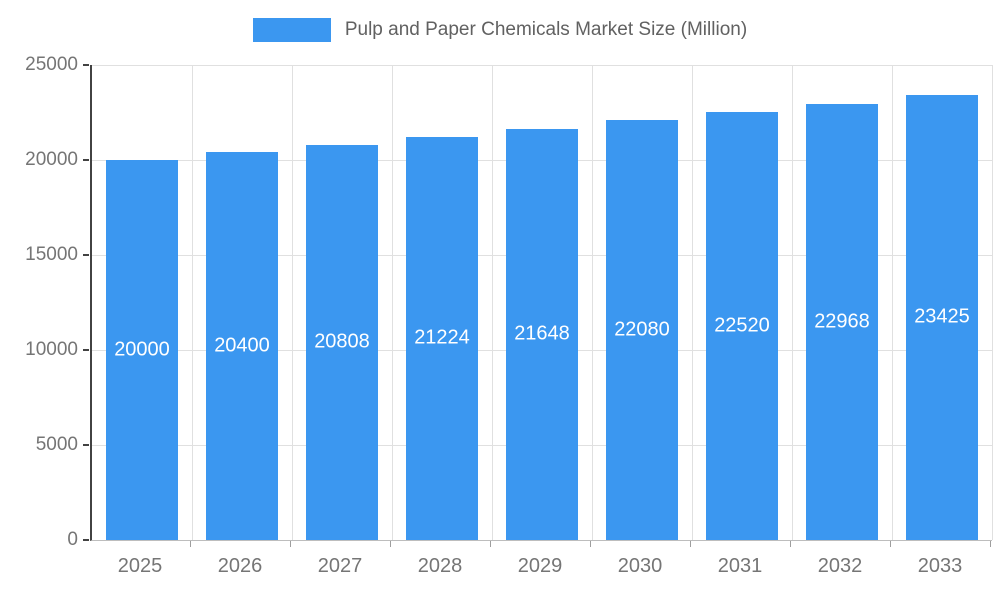 This screenshot has height=600, width=1000. What do you see at coordinates (240, 566) in the screenshot?
I see `x-axis-label: 2026` at bounding box center [240, 566].